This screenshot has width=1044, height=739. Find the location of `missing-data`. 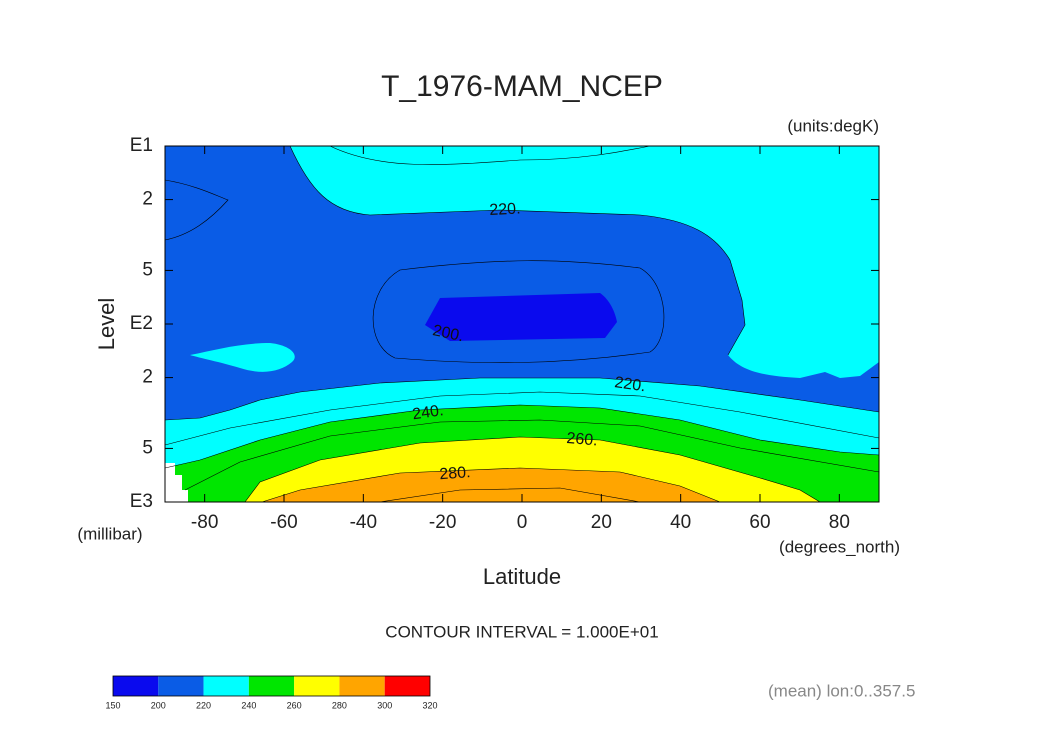

missing-data is located at coordinates (176, 482).